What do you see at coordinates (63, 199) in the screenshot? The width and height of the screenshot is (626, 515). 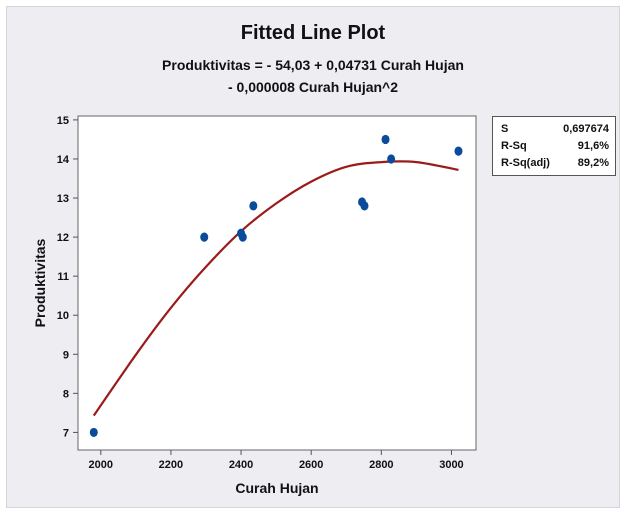 I see `y-tick-label: 13` at bounding box center [63, 199].